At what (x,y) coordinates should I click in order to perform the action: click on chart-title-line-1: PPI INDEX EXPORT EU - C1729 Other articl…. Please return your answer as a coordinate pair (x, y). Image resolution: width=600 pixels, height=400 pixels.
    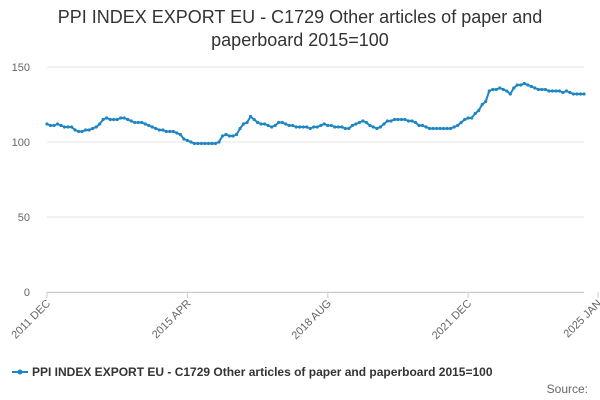
    Looking at the image, I should click on (300, 17).